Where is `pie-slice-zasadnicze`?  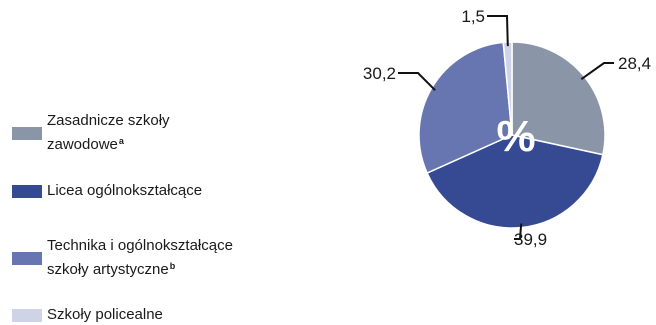 pie-slice-zasadnicze is located at coordinates (558, 98).